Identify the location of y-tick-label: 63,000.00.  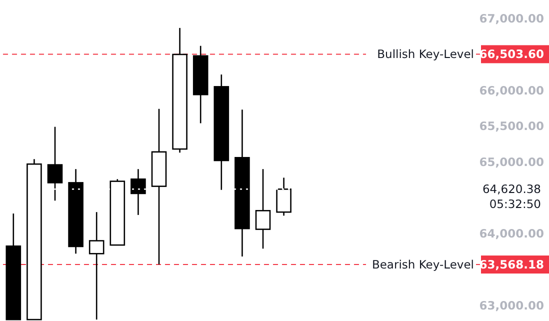
(511, 305).